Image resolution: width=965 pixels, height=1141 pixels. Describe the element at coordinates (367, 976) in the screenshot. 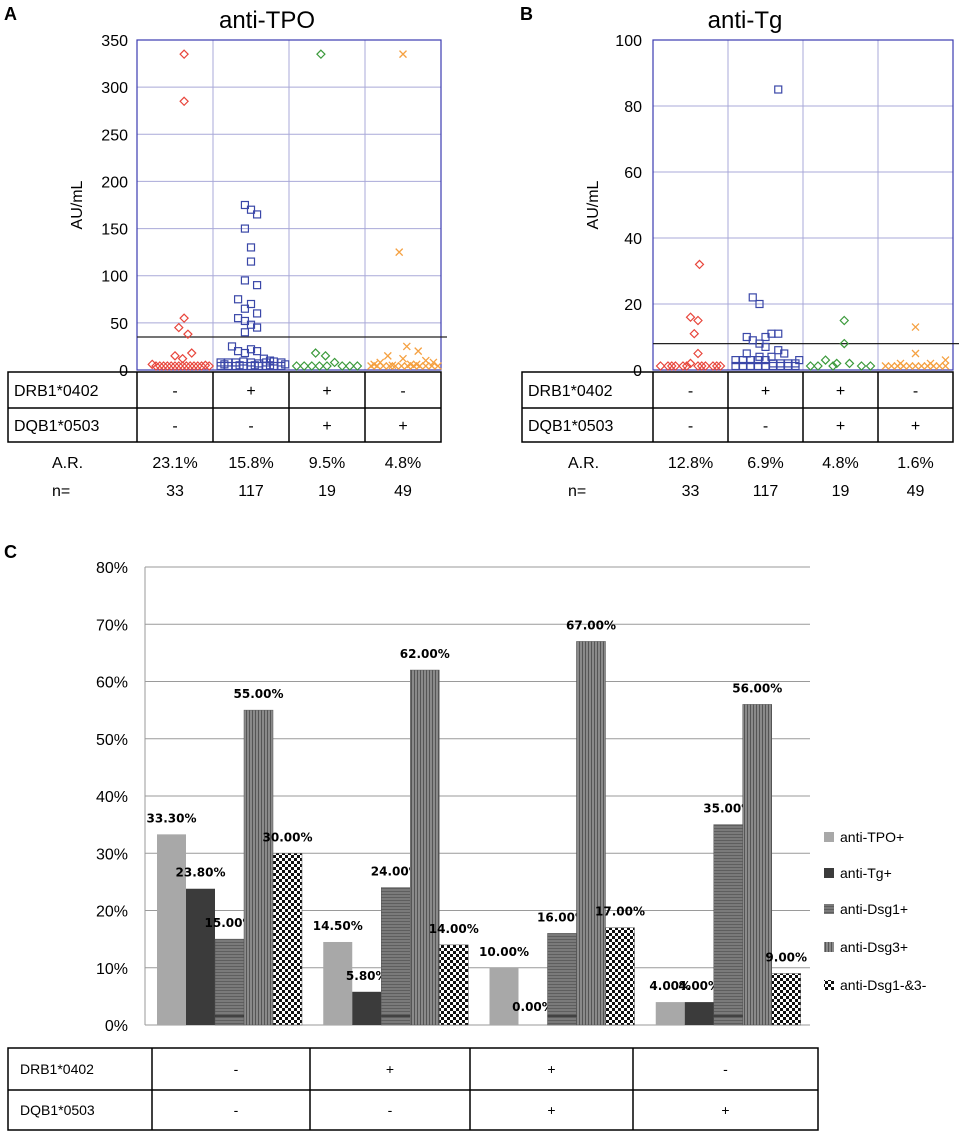

I see `bar-data-label: 5.80%` at that location.